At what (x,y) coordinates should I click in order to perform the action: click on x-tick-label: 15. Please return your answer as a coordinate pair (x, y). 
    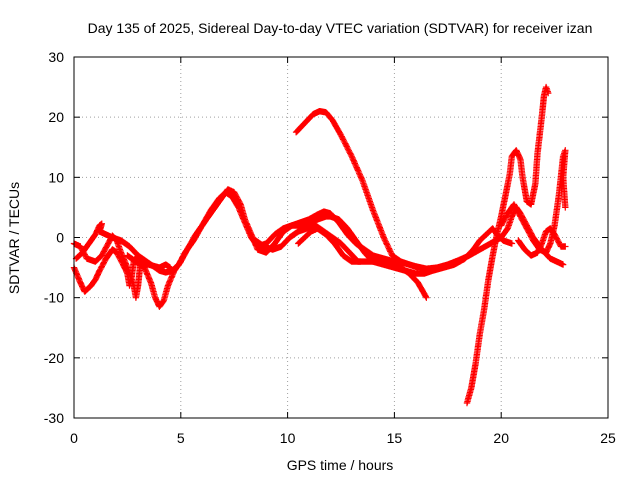
    Looking at the image, I should click on (395, 438).